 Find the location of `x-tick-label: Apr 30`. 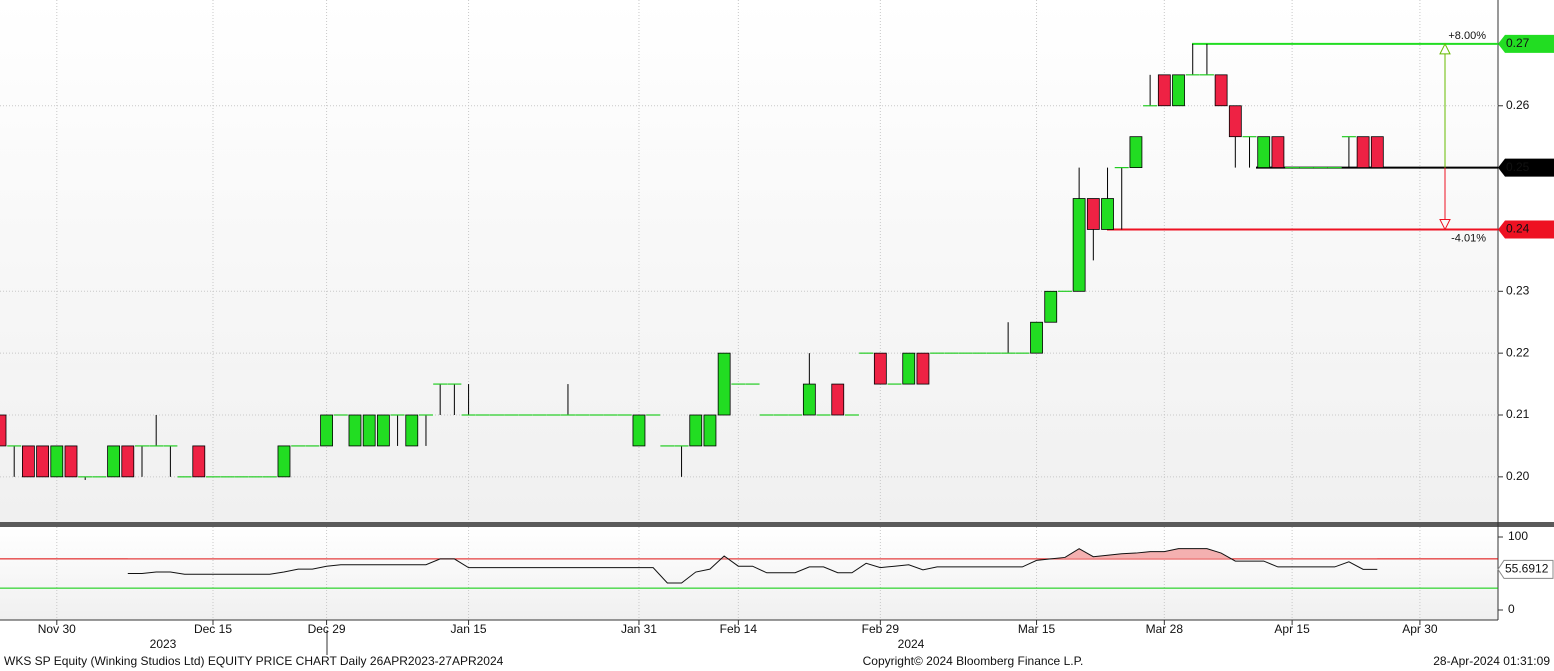

x-tick-label: Apr 30 is located at coordinates (1420, 629).